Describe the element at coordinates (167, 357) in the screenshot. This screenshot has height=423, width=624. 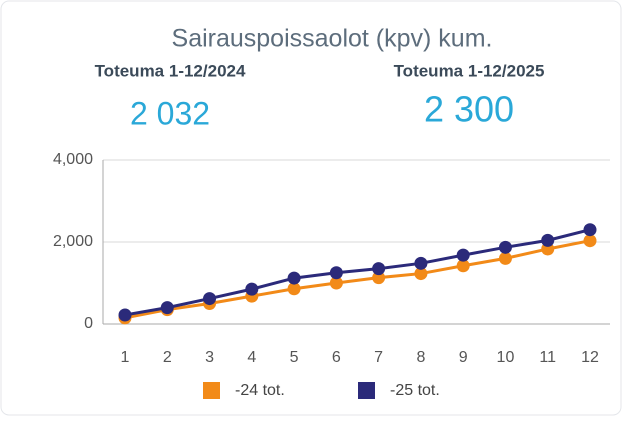
I see `x-tick-label: 2` at that location.